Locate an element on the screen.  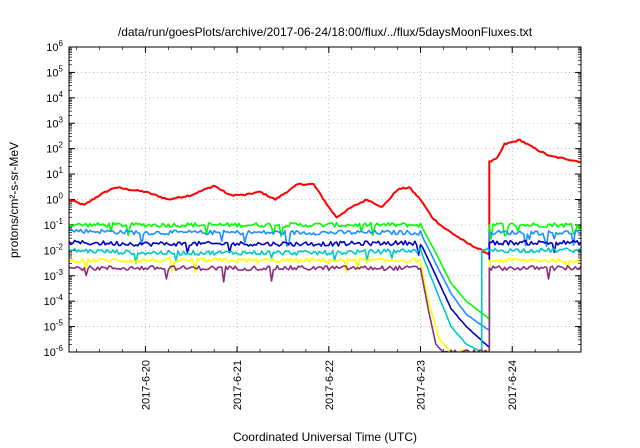
y-tick-label: 10⁻⁴ is located at coordinates (54, 300).